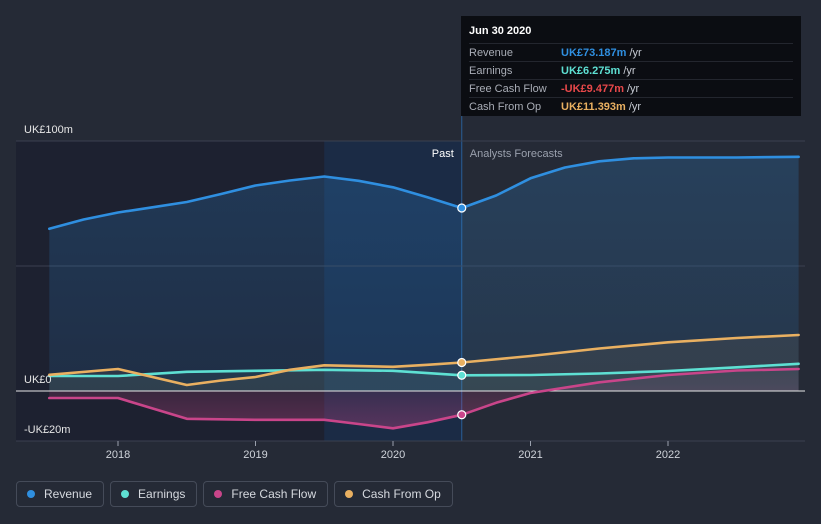  I want to click on legend-item-earnings: Earnings, so click(154, 494).